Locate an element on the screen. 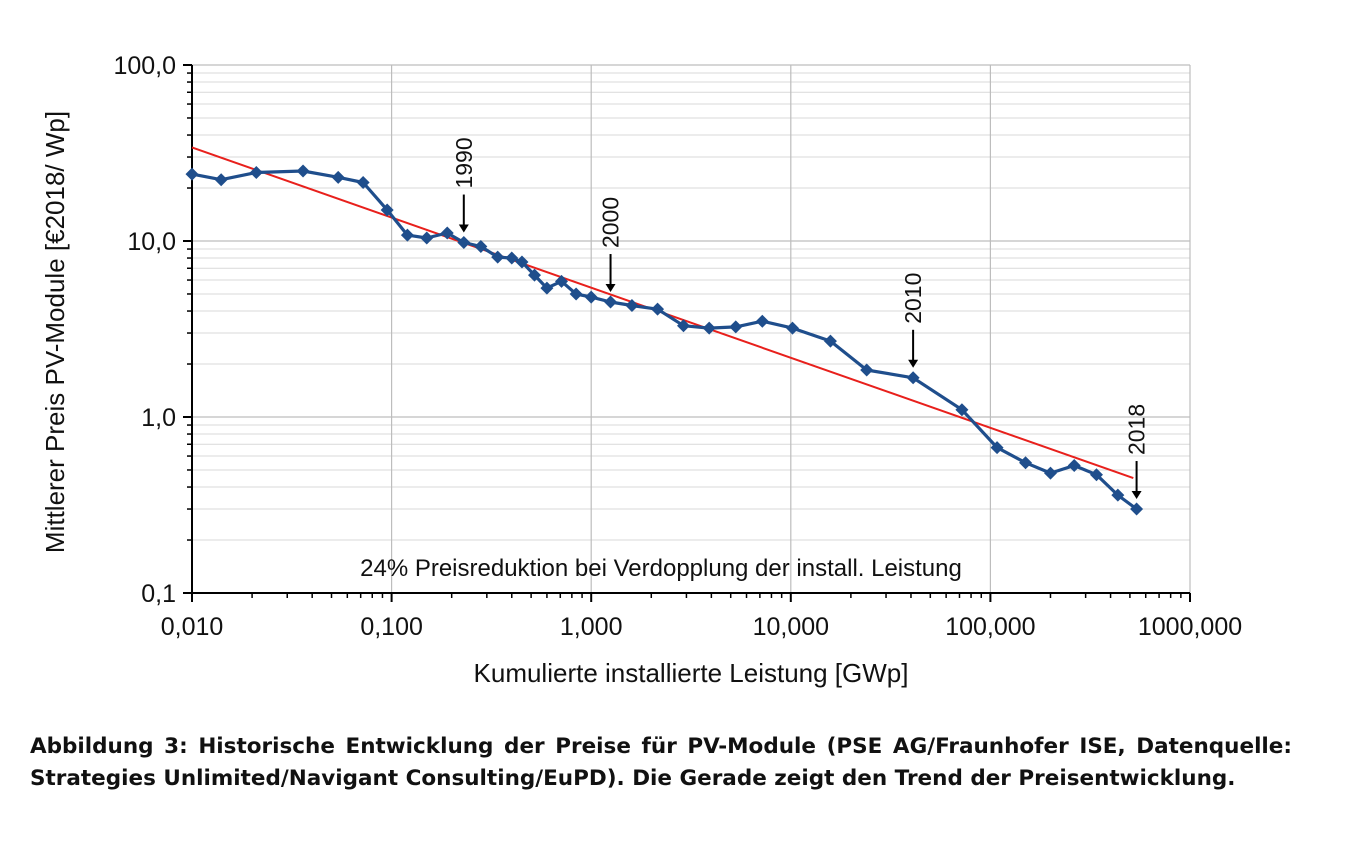  x-tick-label: 10,000 is located at coordinates (791, 627).